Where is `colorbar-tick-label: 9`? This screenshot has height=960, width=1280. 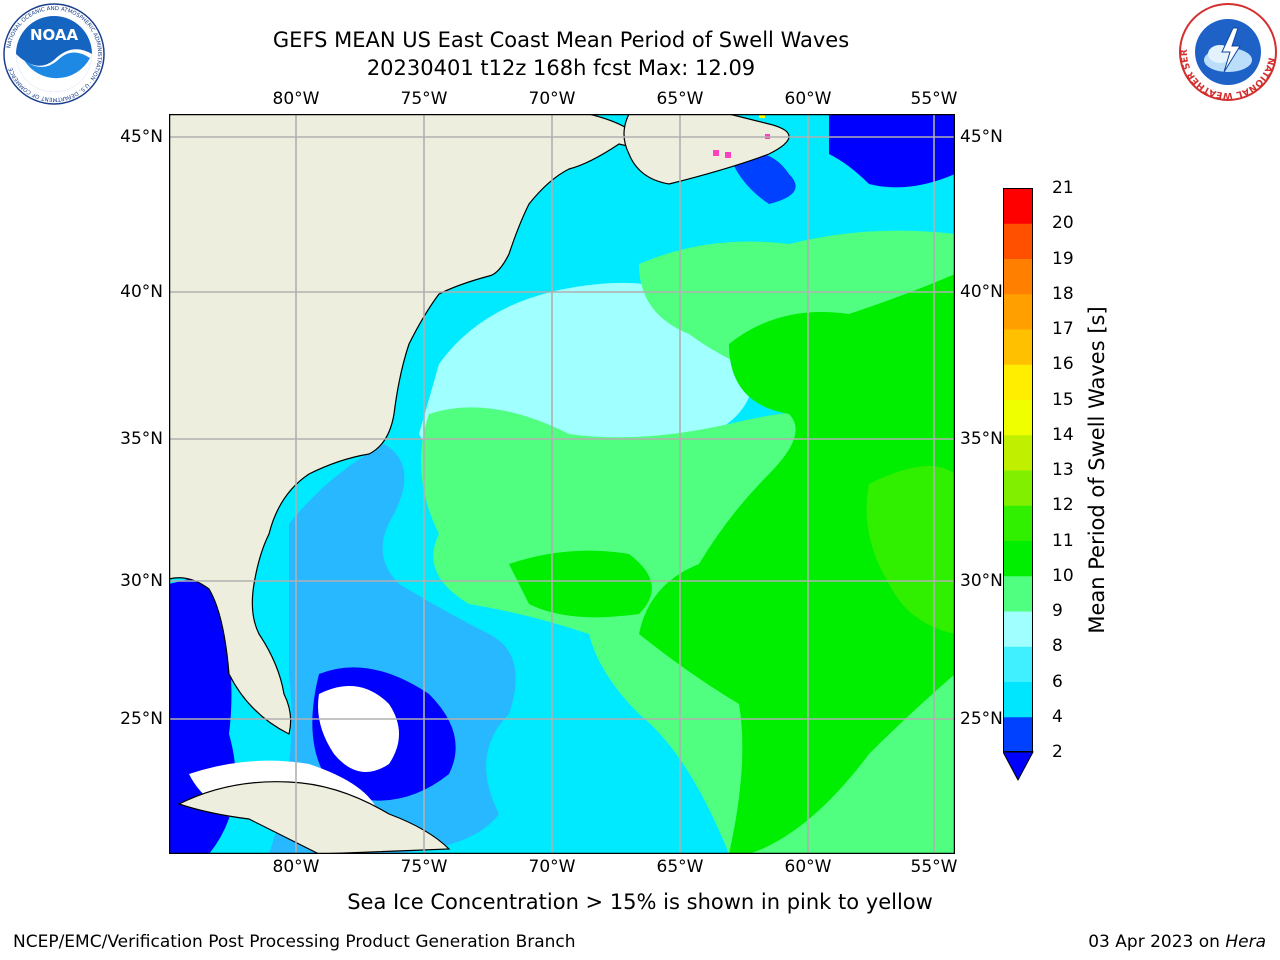 colorbar-tick-label: 9 is located at coordinates (1057, 611).